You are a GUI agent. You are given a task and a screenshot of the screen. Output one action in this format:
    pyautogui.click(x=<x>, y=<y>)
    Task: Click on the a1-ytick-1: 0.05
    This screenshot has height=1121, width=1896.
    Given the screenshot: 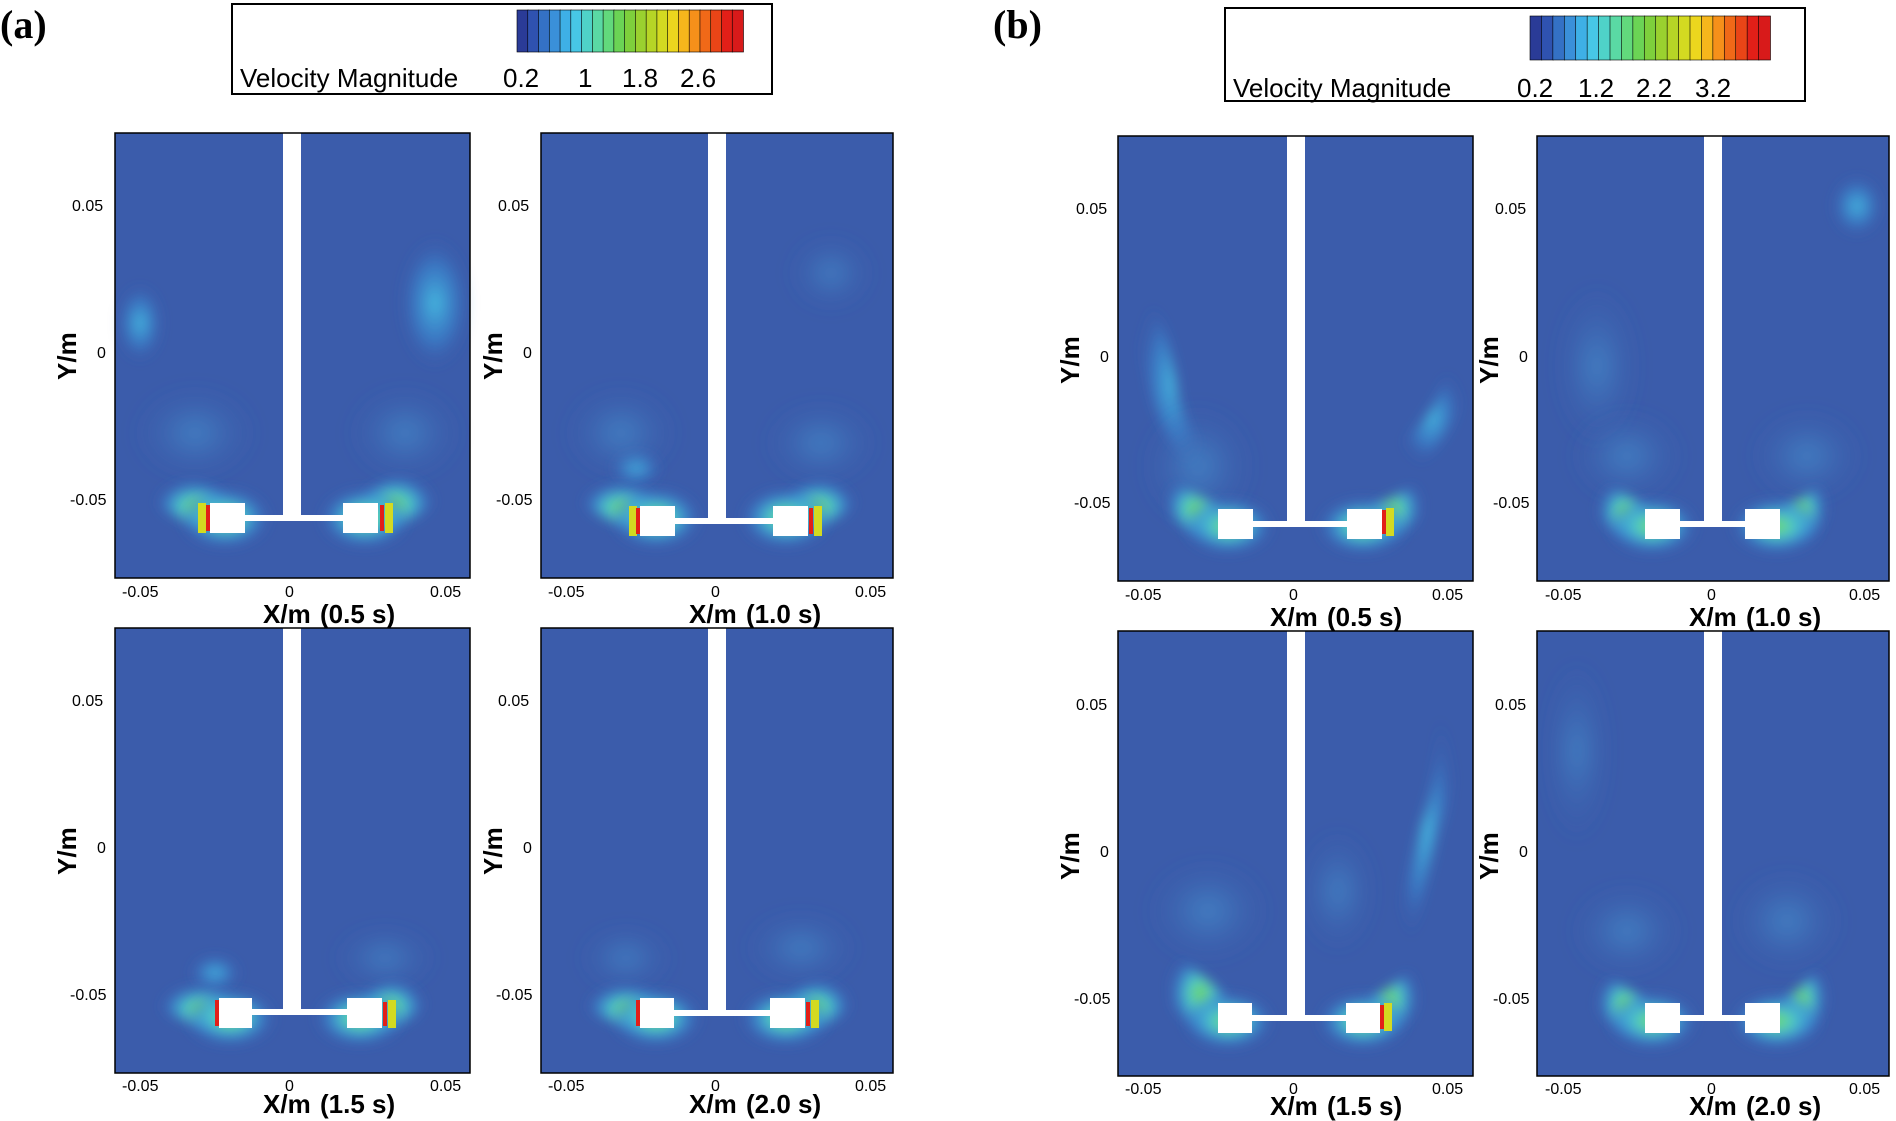 What is the action you would take?
    pyautogui.click(x=87, y=206)
    